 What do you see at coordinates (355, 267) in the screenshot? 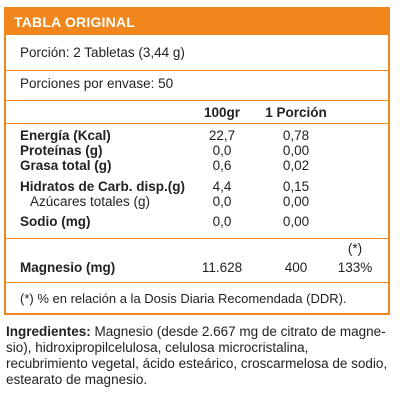
I see `ddr-percent: 133%` at bounding box center [355, 267].